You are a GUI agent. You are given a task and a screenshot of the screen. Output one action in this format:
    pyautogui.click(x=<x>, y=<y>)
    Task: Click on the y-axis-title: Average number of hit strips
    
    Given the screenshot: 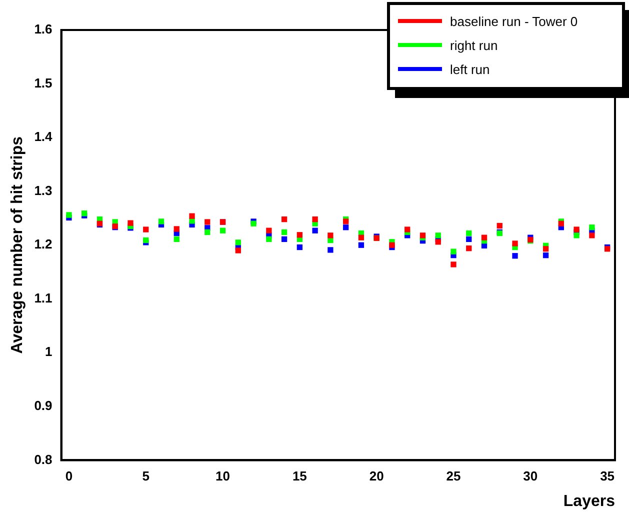 What is the action you would take?
    pyautogui.click(x=17, y=245)
    